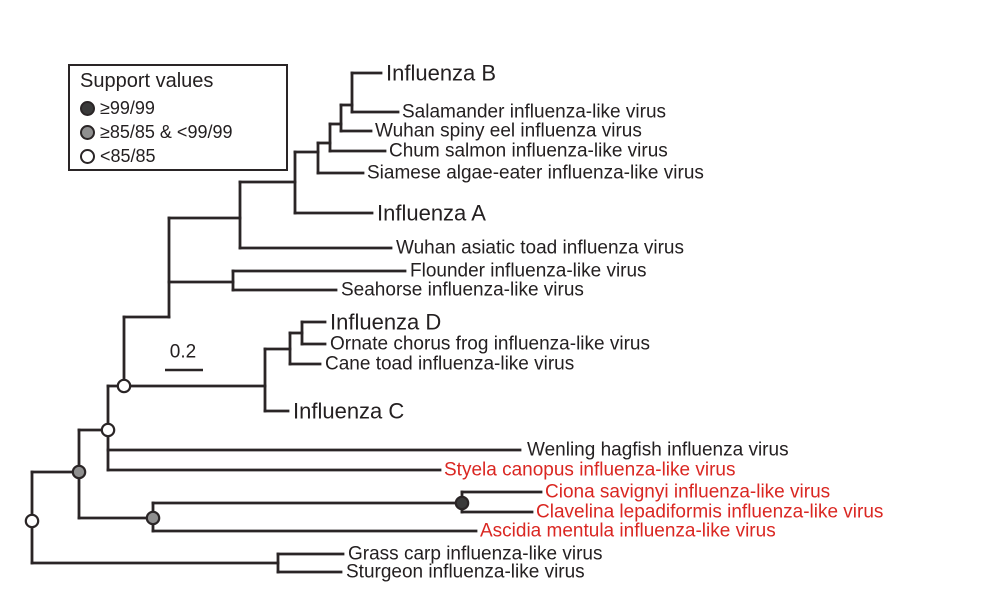  Describe the element at coordinates (535, 173) in the screenshot. I see `taxon-label: Siamese algae-eater influenza-like virus` at that location.